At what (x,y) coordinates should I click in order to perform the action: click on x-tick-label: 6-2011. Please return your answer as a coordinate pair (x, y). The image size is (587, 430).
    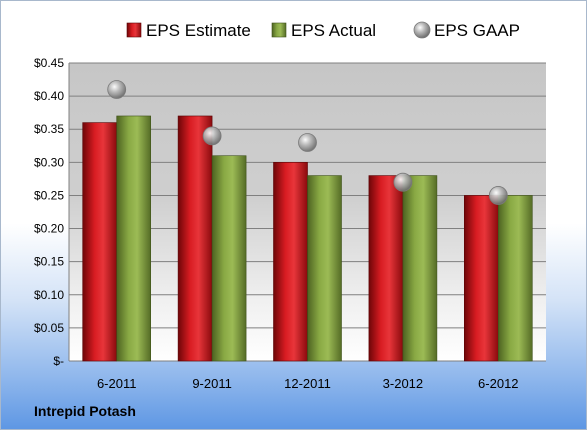
    Looking at the image, I should click on (117, 383).